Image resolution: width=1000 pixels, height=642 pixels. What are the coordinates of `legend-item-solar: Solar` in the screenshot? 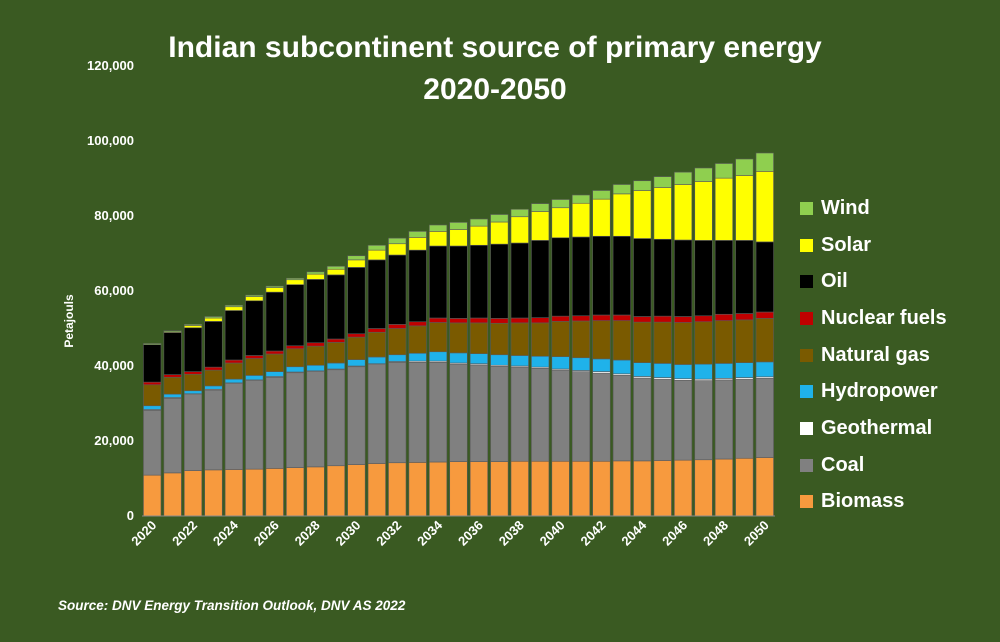 It's located at (873, 245).